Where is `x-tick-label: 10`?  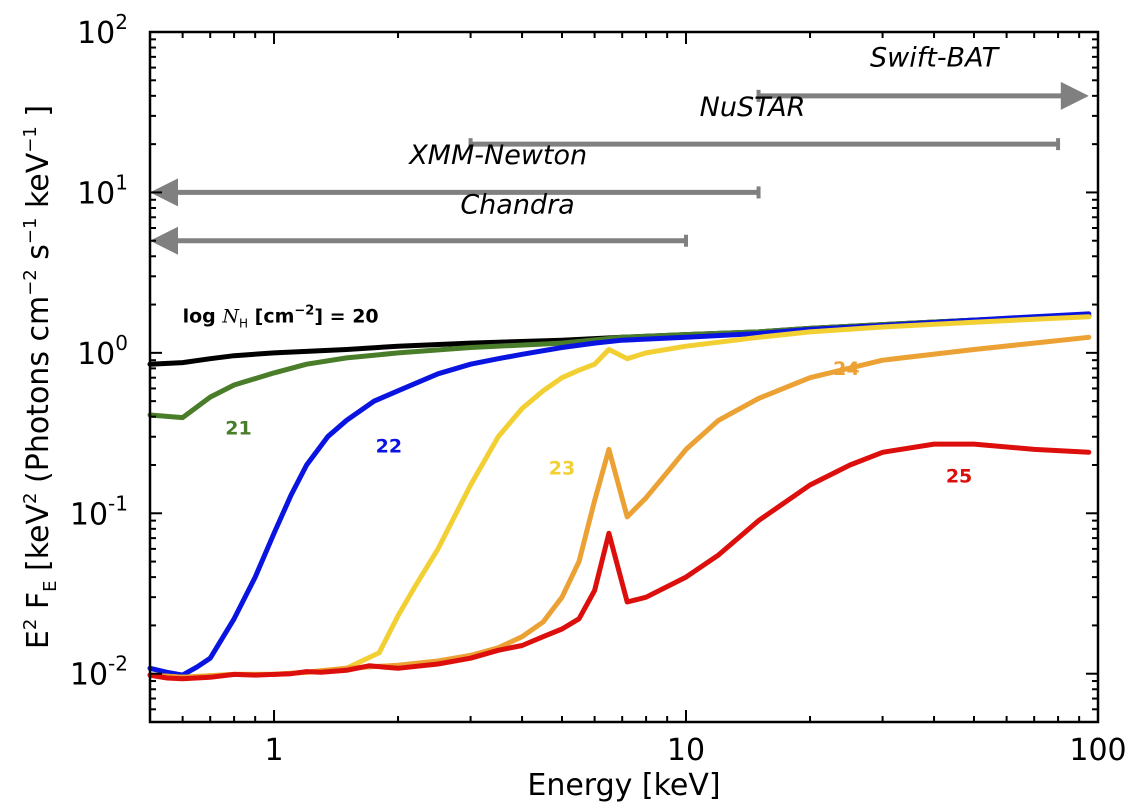
x-tick-label: 10 is located at coordinates (686, 750).